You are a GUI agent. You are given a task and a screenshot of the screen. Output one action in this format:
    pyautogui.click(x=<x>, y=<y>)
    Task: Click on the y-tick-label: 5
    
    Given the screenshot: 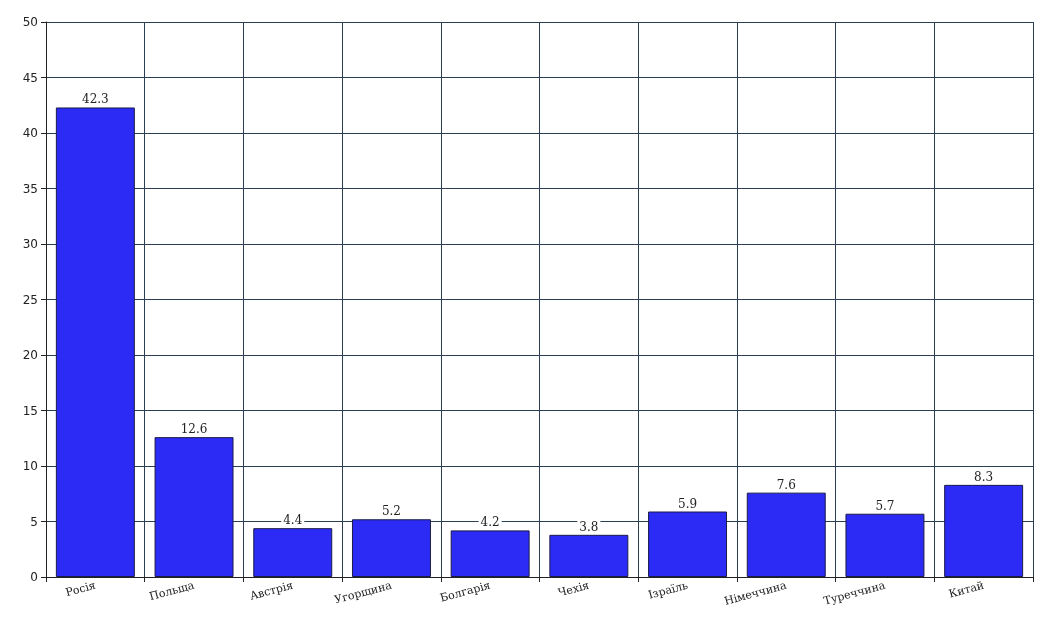 What is the action you would take?
    pyautogui.click(x=34, y=521)
    